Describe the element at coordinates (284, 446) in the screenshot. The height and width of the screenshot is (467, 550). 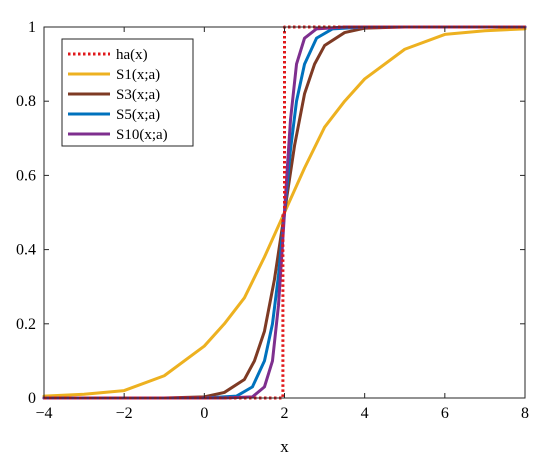
I see `x-axis-title: x` at that location.